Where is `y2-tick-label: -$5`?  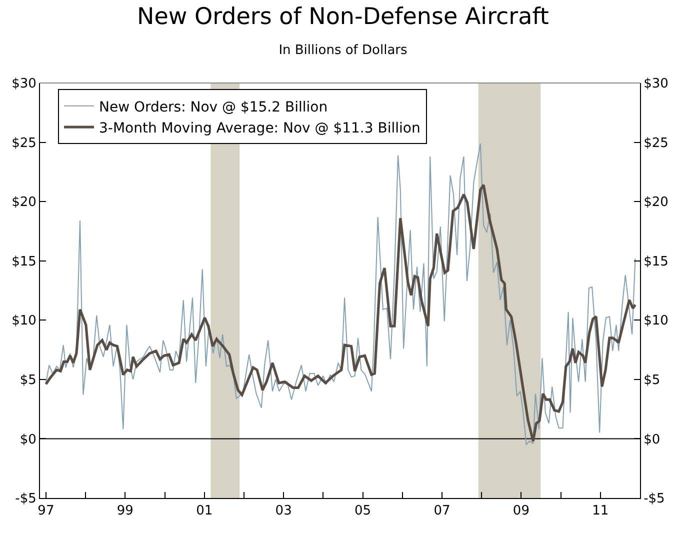 y2-tick-label: -$5 is located at coordinates (654, 499).